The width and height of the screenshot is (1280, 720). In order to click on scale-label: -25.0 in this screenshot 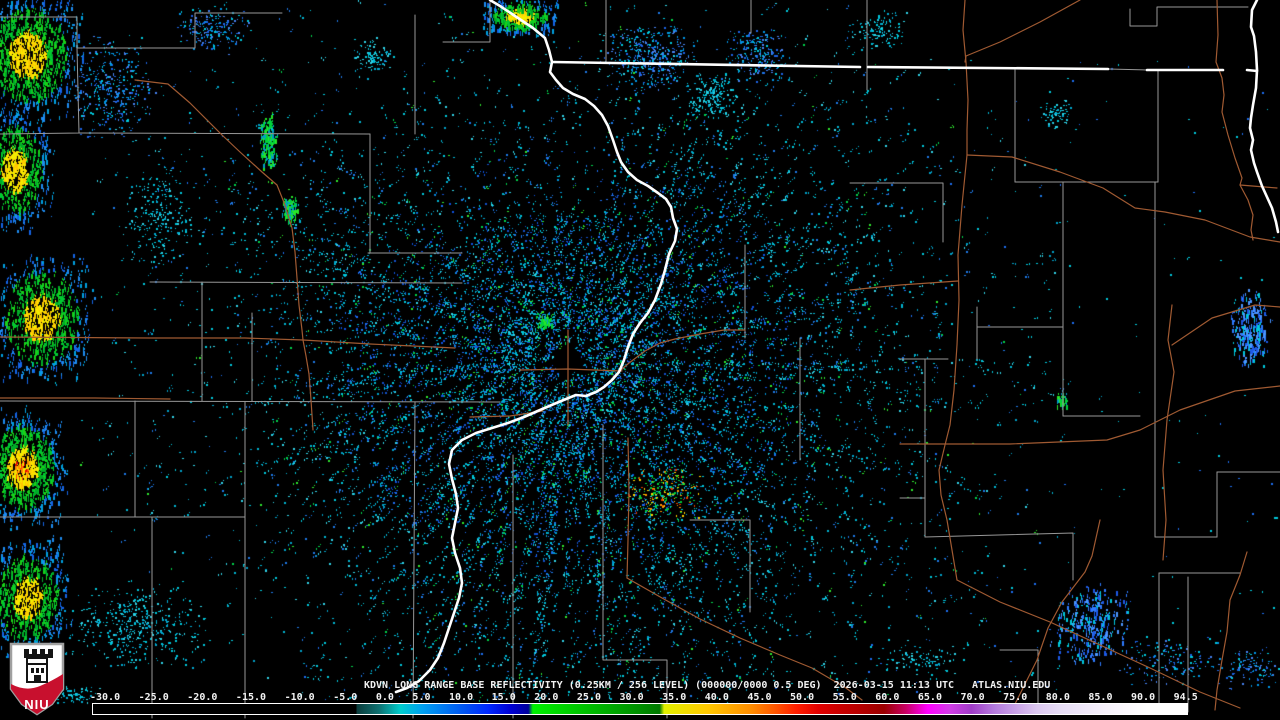, I will do `click(153, 697)`.